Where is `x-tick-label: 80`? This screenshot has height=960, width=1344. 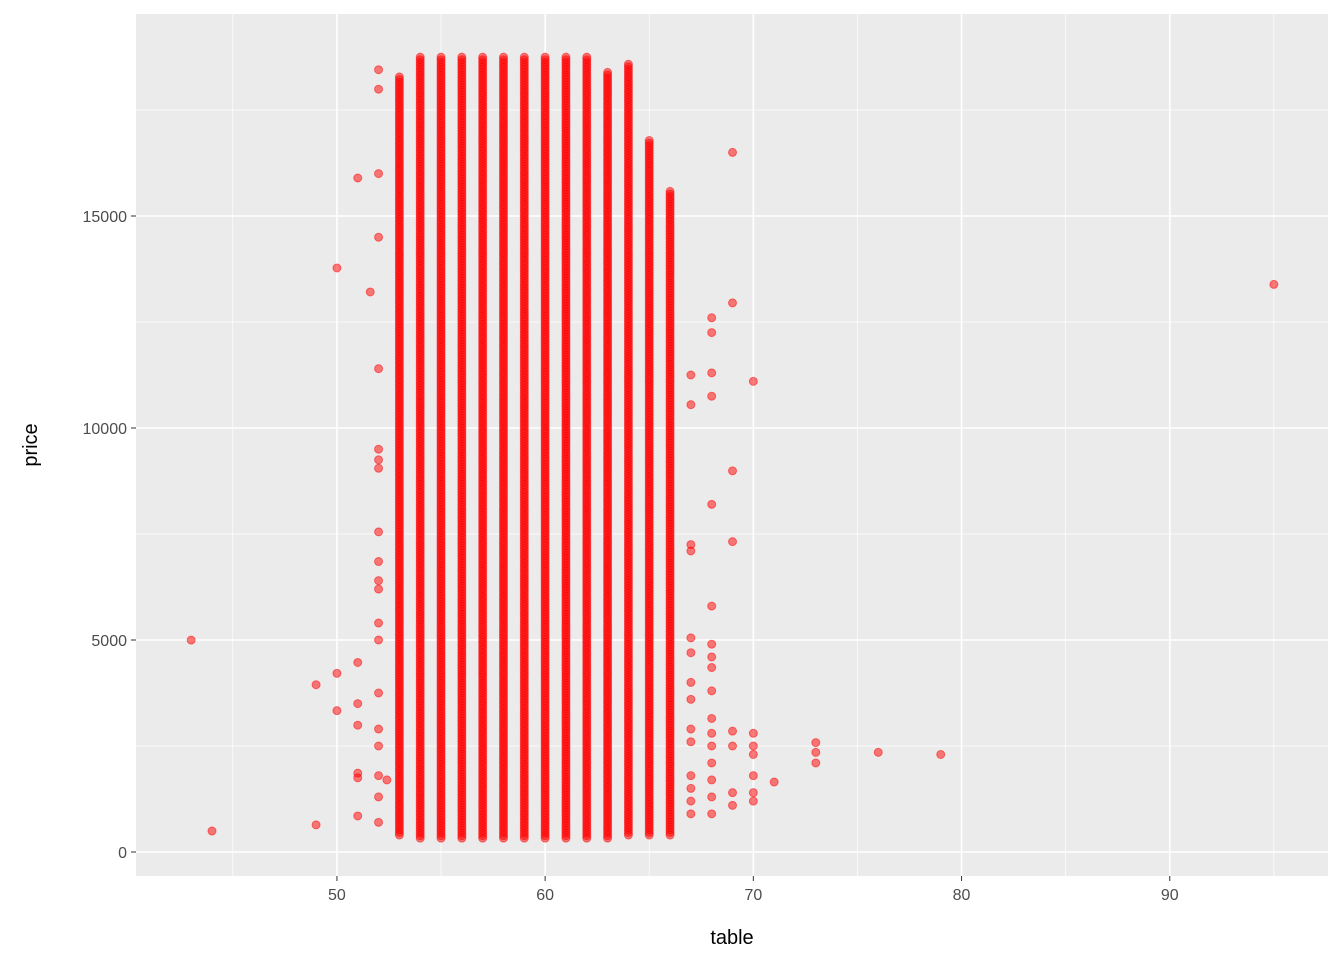
x-tick-label: 80 is located at coordinates (962, 895).